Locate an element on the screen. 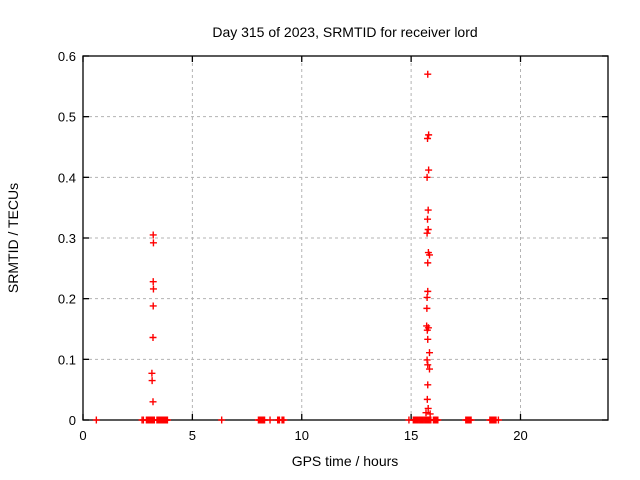  y-tick-label: 0.1 is located at coordinates (67, 359).